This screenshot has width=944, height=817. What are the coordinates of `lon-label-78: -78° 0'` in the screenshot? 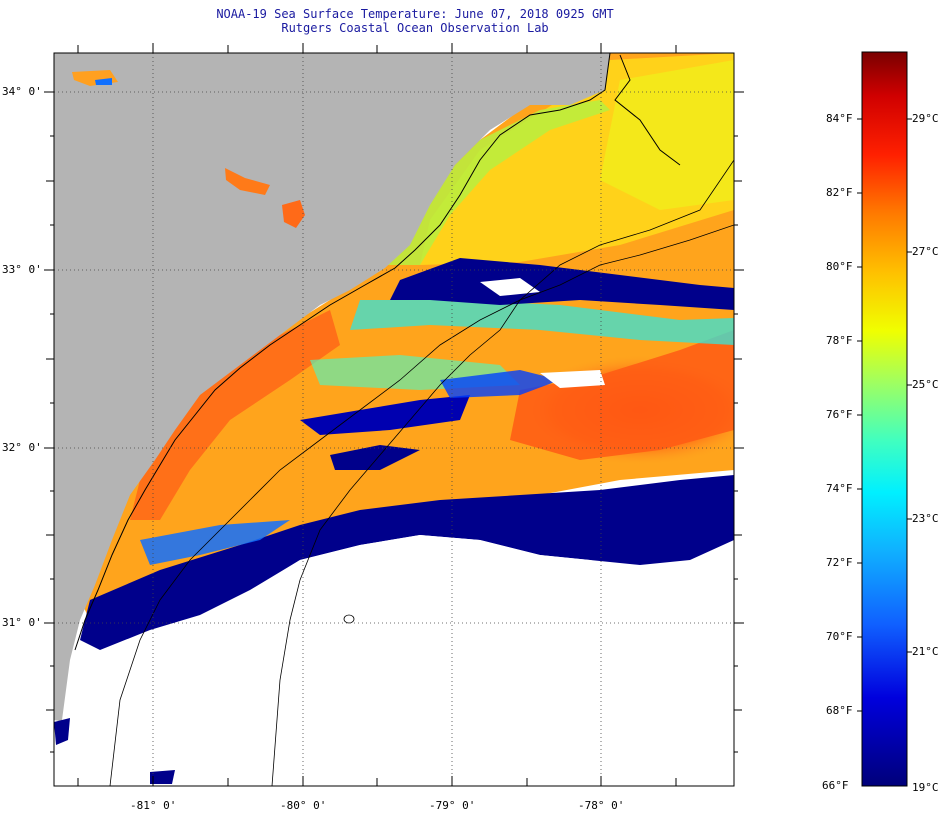 It's located at (601, 805).